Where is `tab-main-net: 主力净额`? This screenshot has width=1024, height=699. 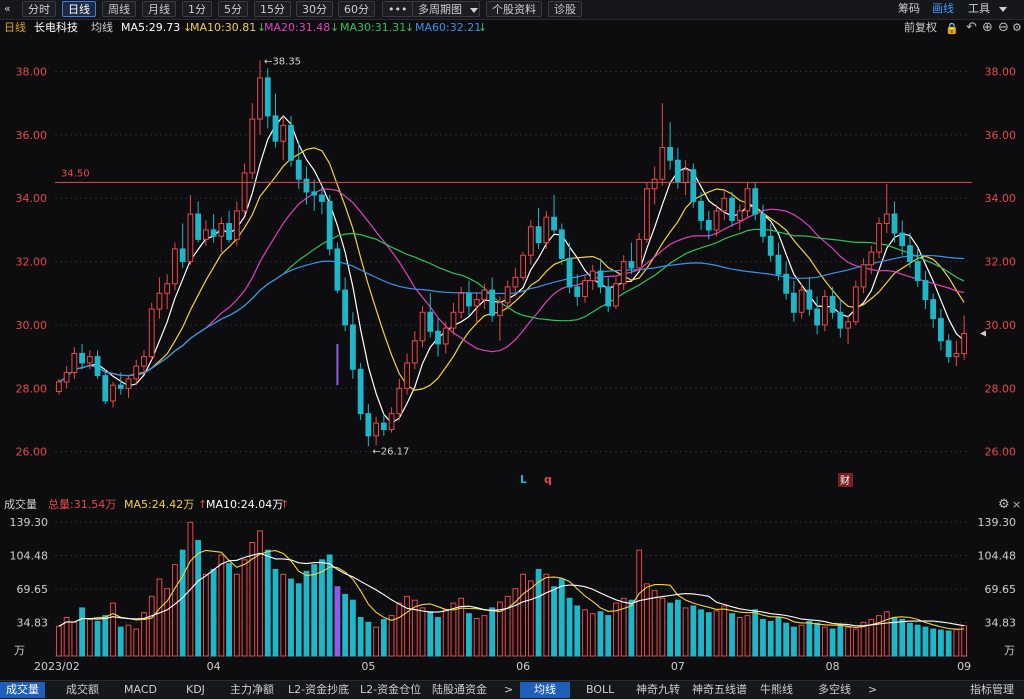 tab-main-net: 主力净额 is located at coordinates (252, 689).